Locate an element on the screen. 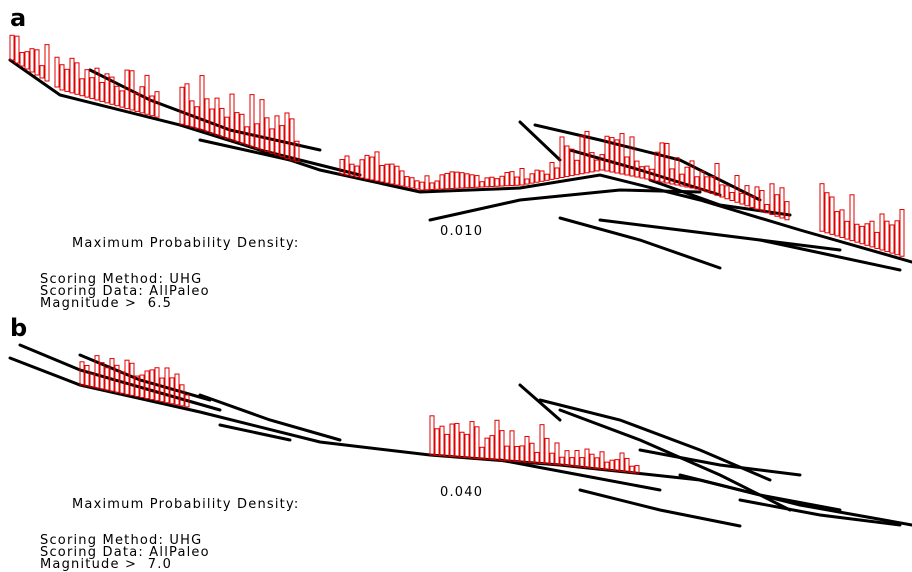 The height and width of the screenshot is (572, 912). magnitude-line: Magnitude > 7.0 is located at coordinates (106, 564).